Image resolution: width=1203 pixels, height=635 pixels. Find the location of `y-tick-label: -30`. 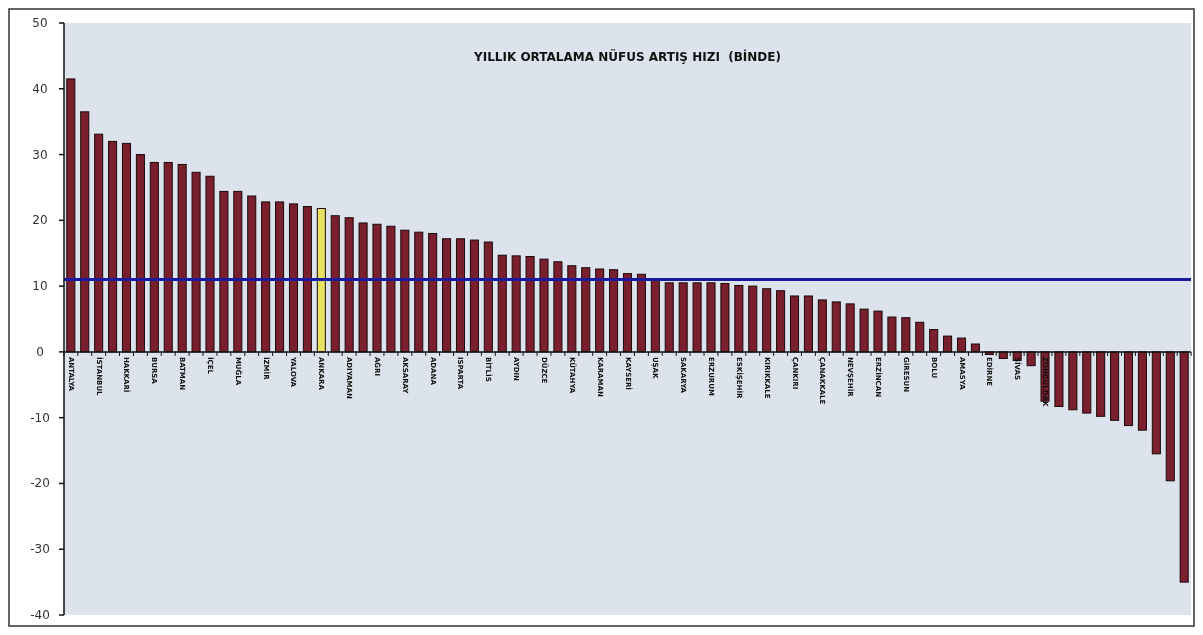

y-tick-label: -30 is located at coordinates (40, 549).